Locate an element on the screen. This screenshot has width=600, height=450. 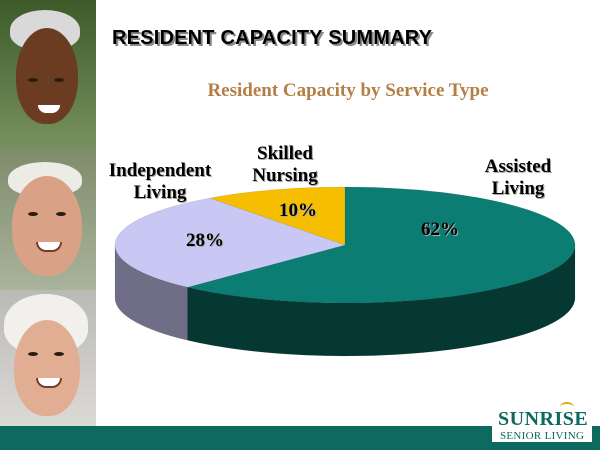
logo-tagline: SENIOR LIVING is located at coordinates (542, 436).